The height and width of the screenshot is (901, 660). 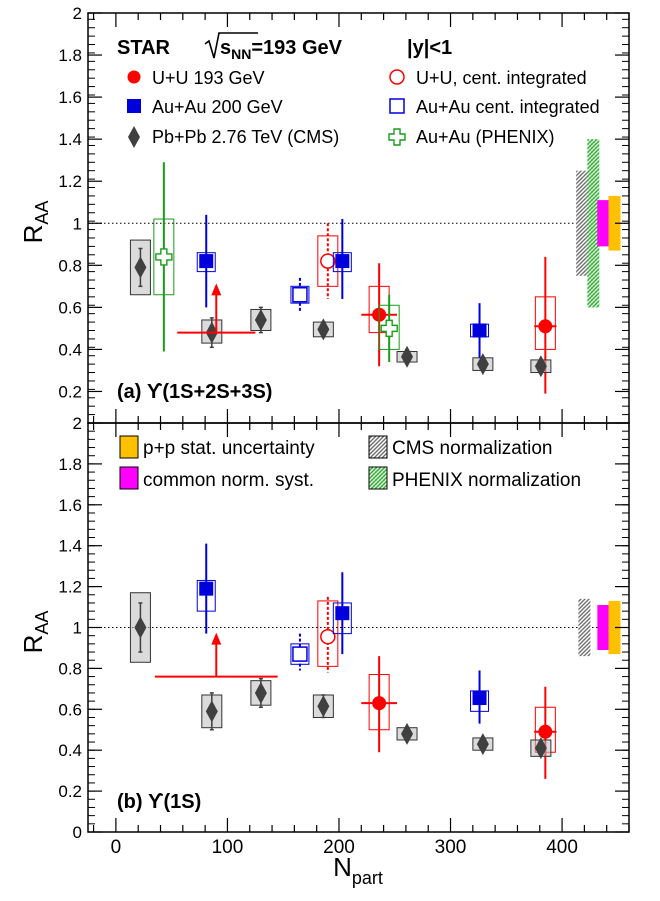 I want to click on y-tick-label: 0.8, so click(x=70, y=265).